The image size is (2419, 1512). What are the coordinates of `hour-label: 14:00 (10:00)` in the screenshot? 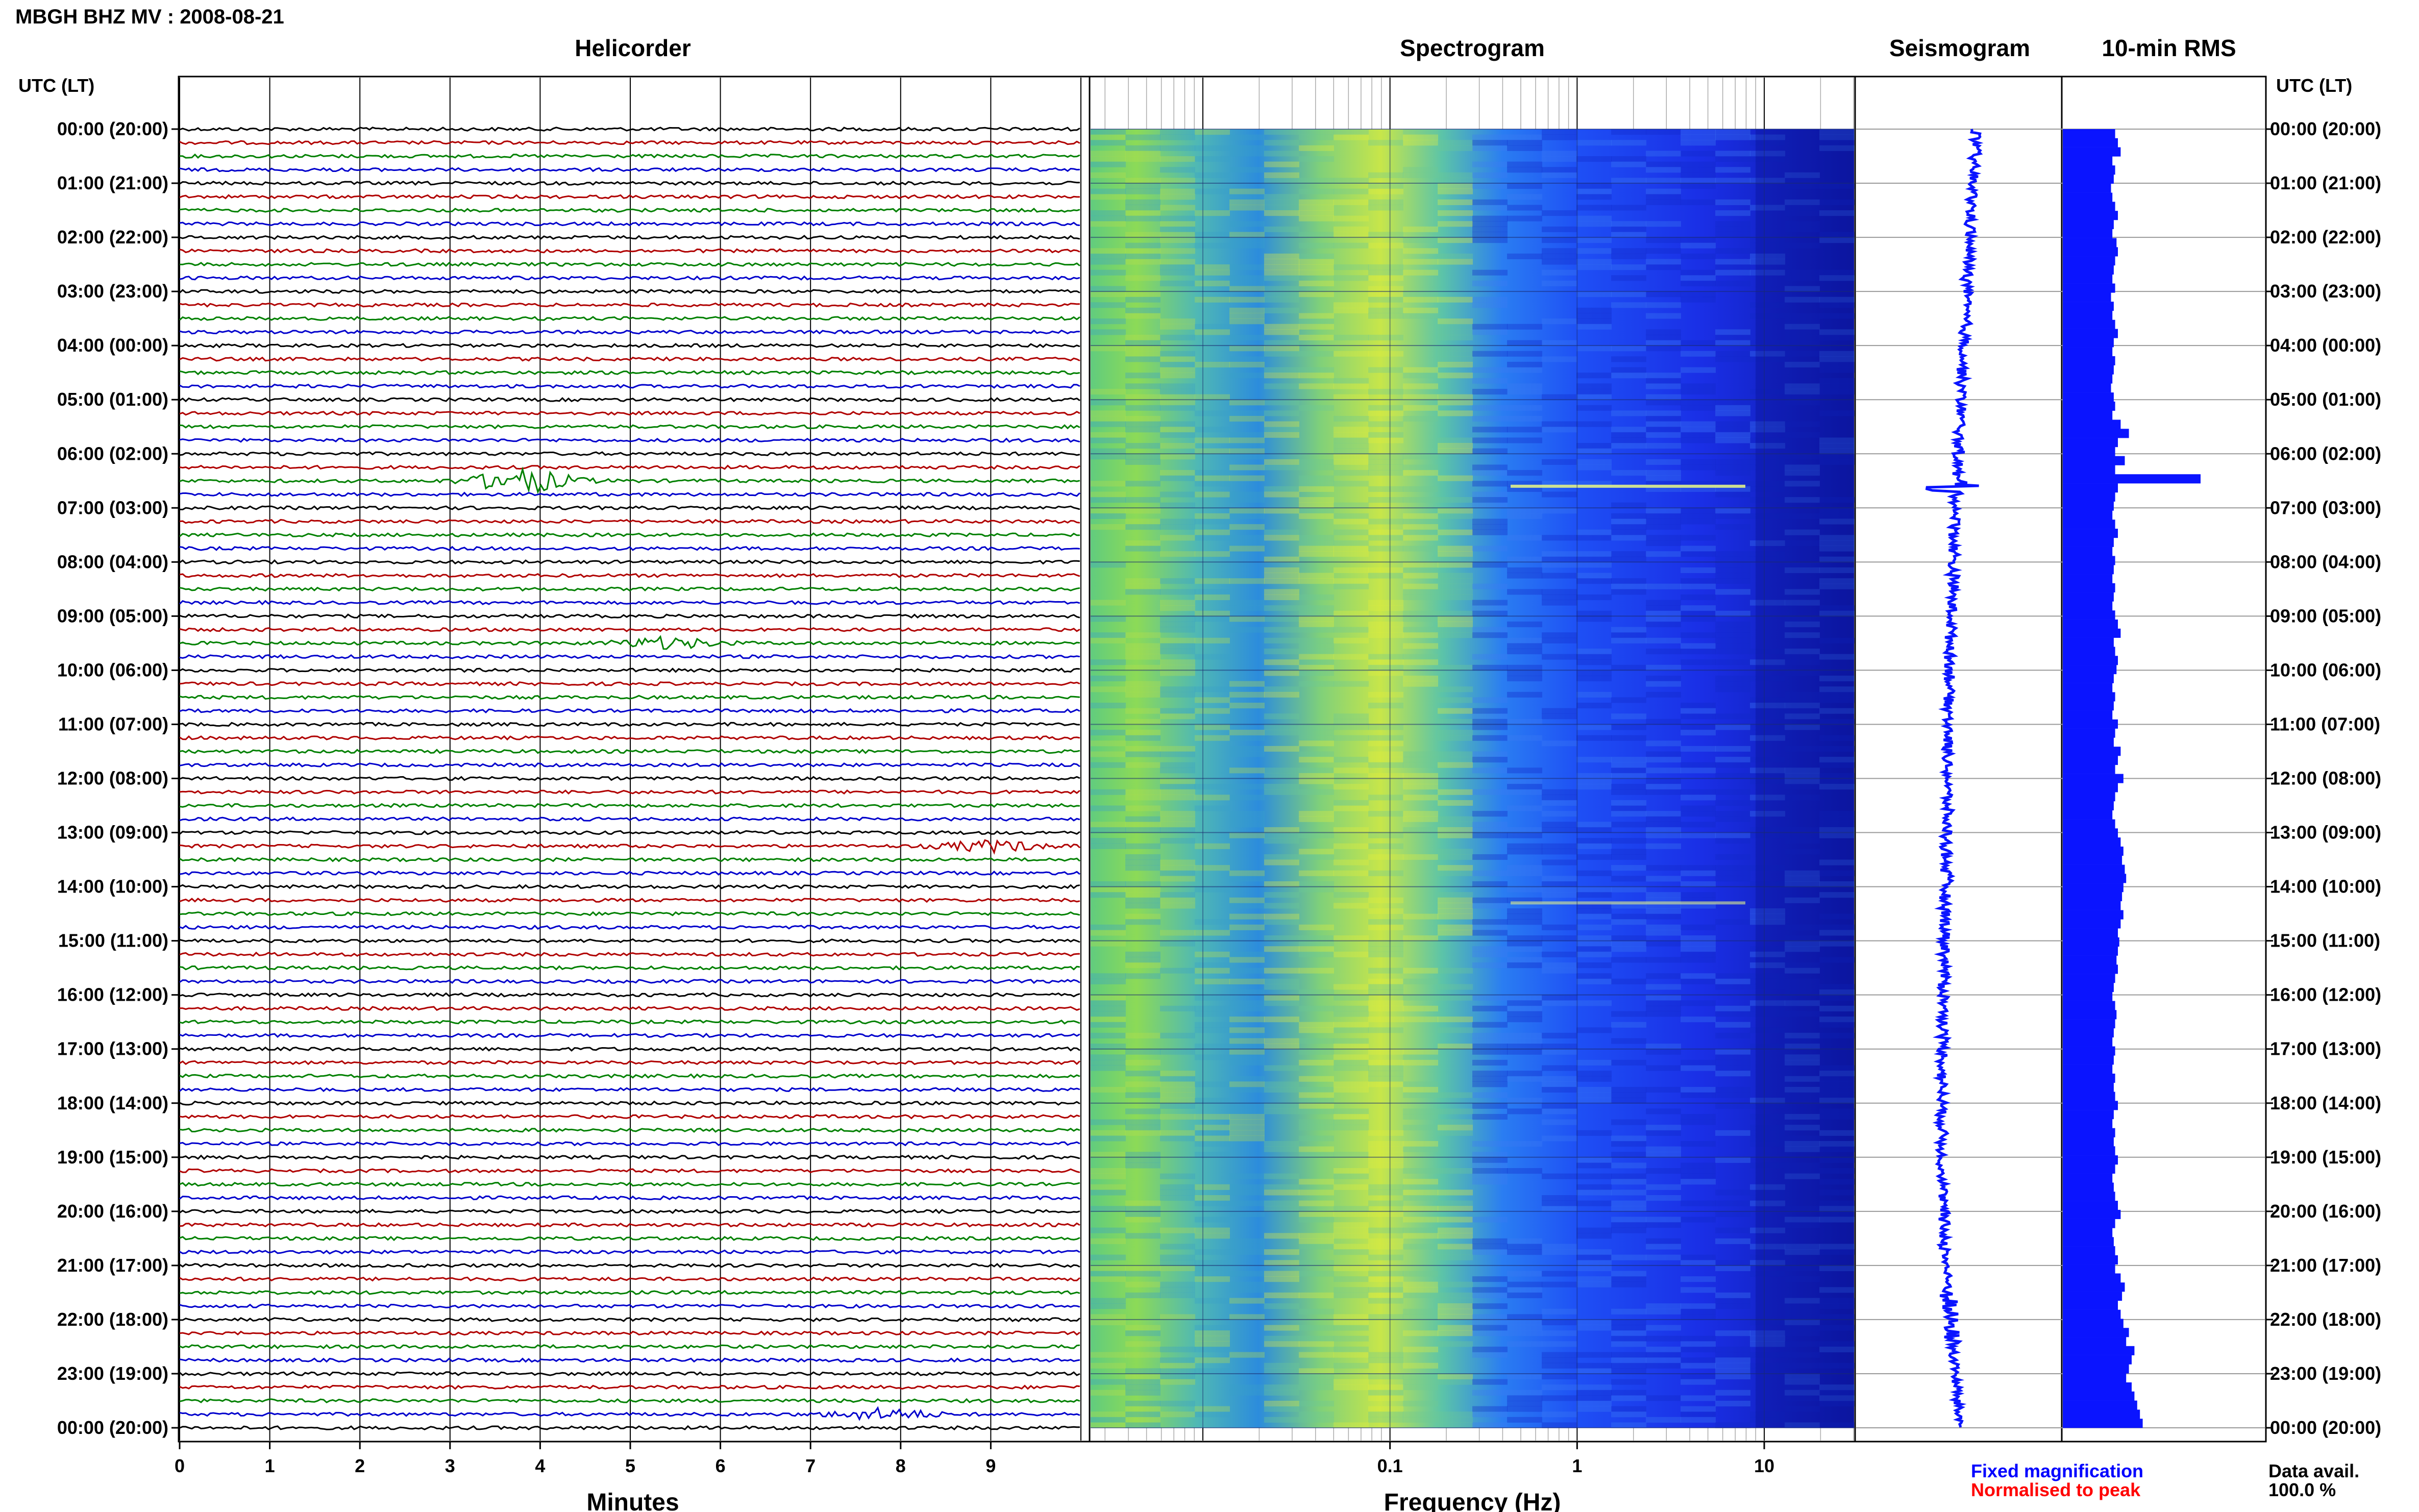 It's located at (112, 886).